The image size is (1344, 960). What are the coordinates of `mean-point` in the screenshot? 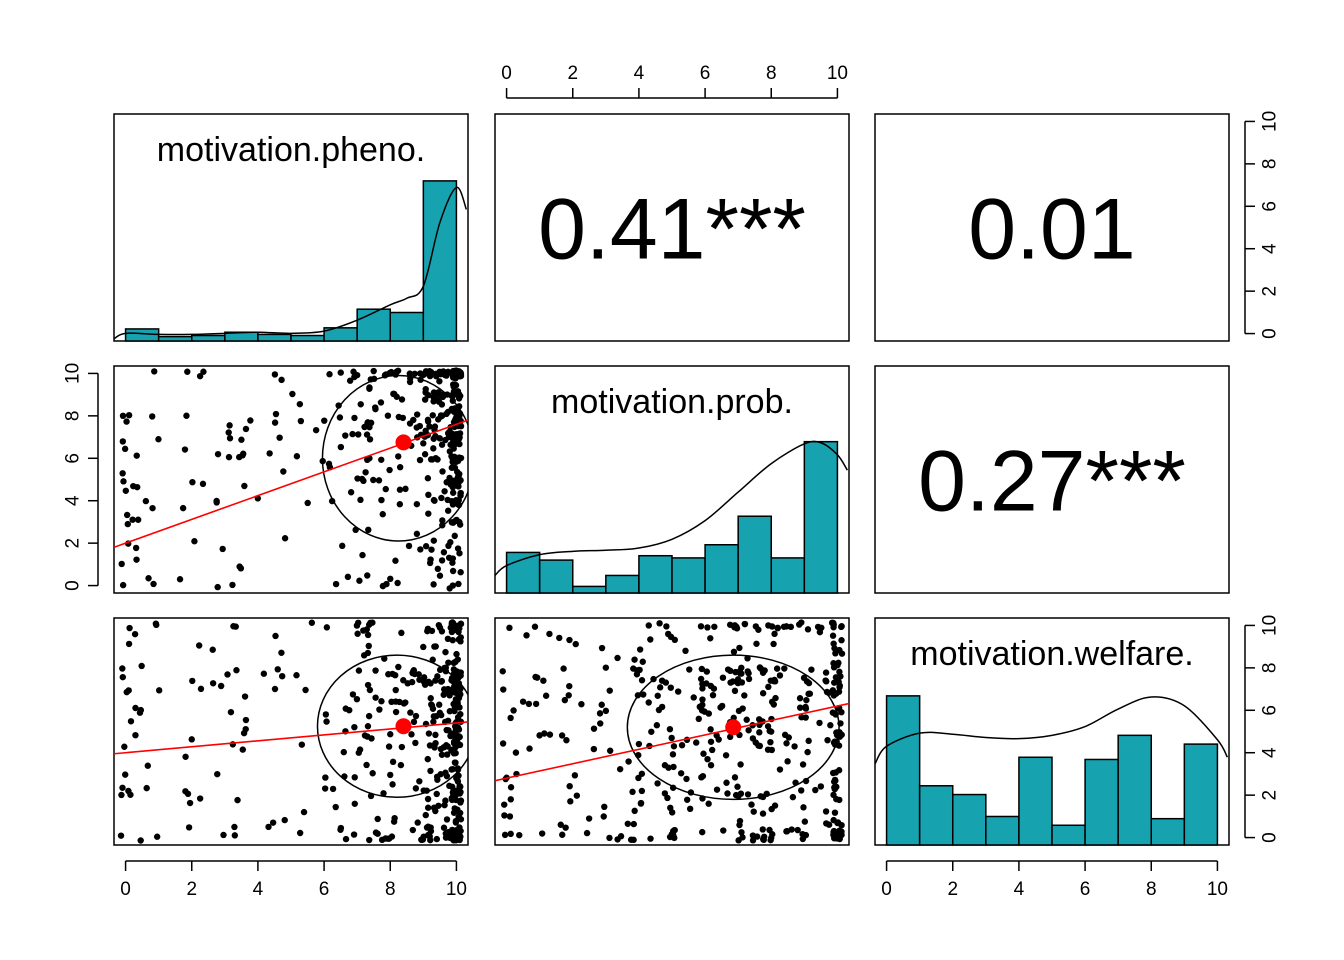 It's located at (403, 442).